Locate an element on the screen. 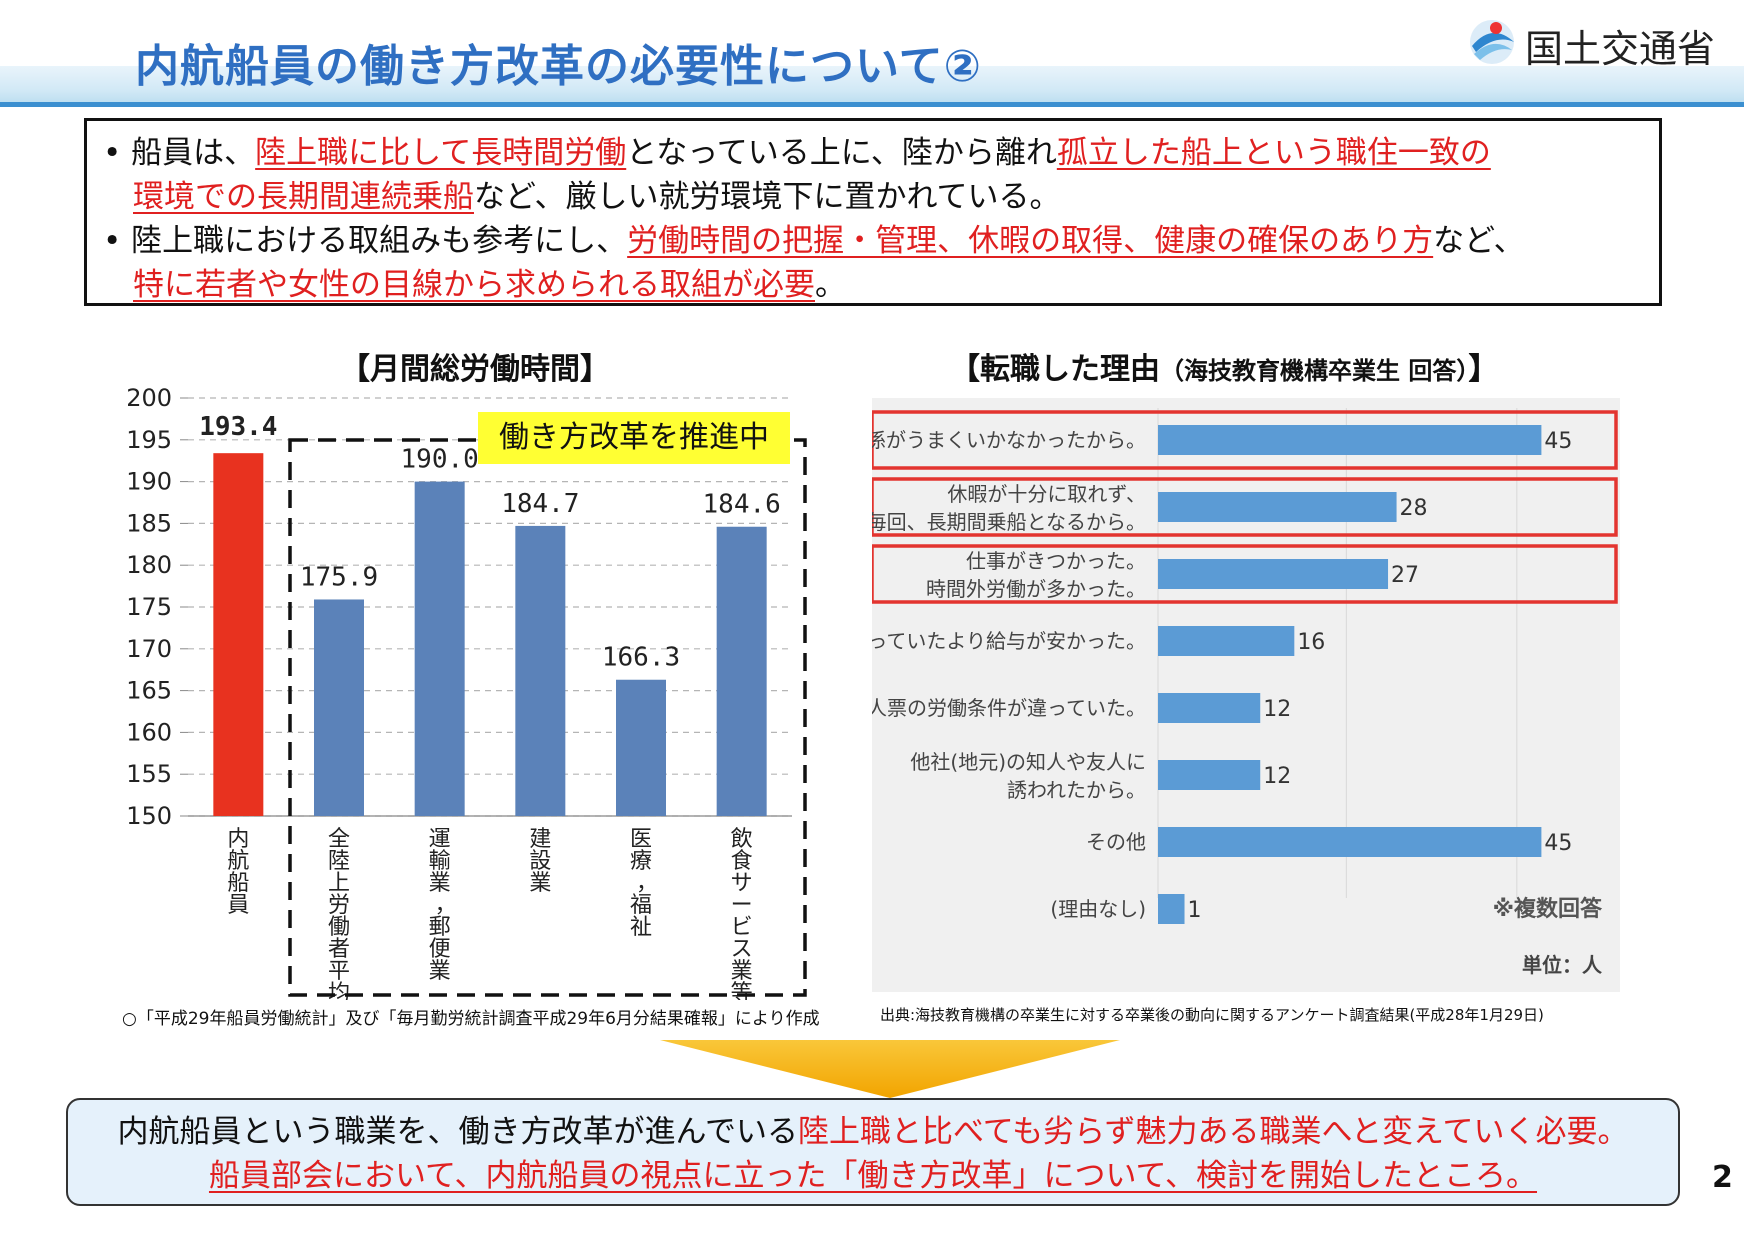 This screenshot has width=1744, height=1236. right-chart-title-main: 【転職した理由 is located at coordinates (1055, 369).